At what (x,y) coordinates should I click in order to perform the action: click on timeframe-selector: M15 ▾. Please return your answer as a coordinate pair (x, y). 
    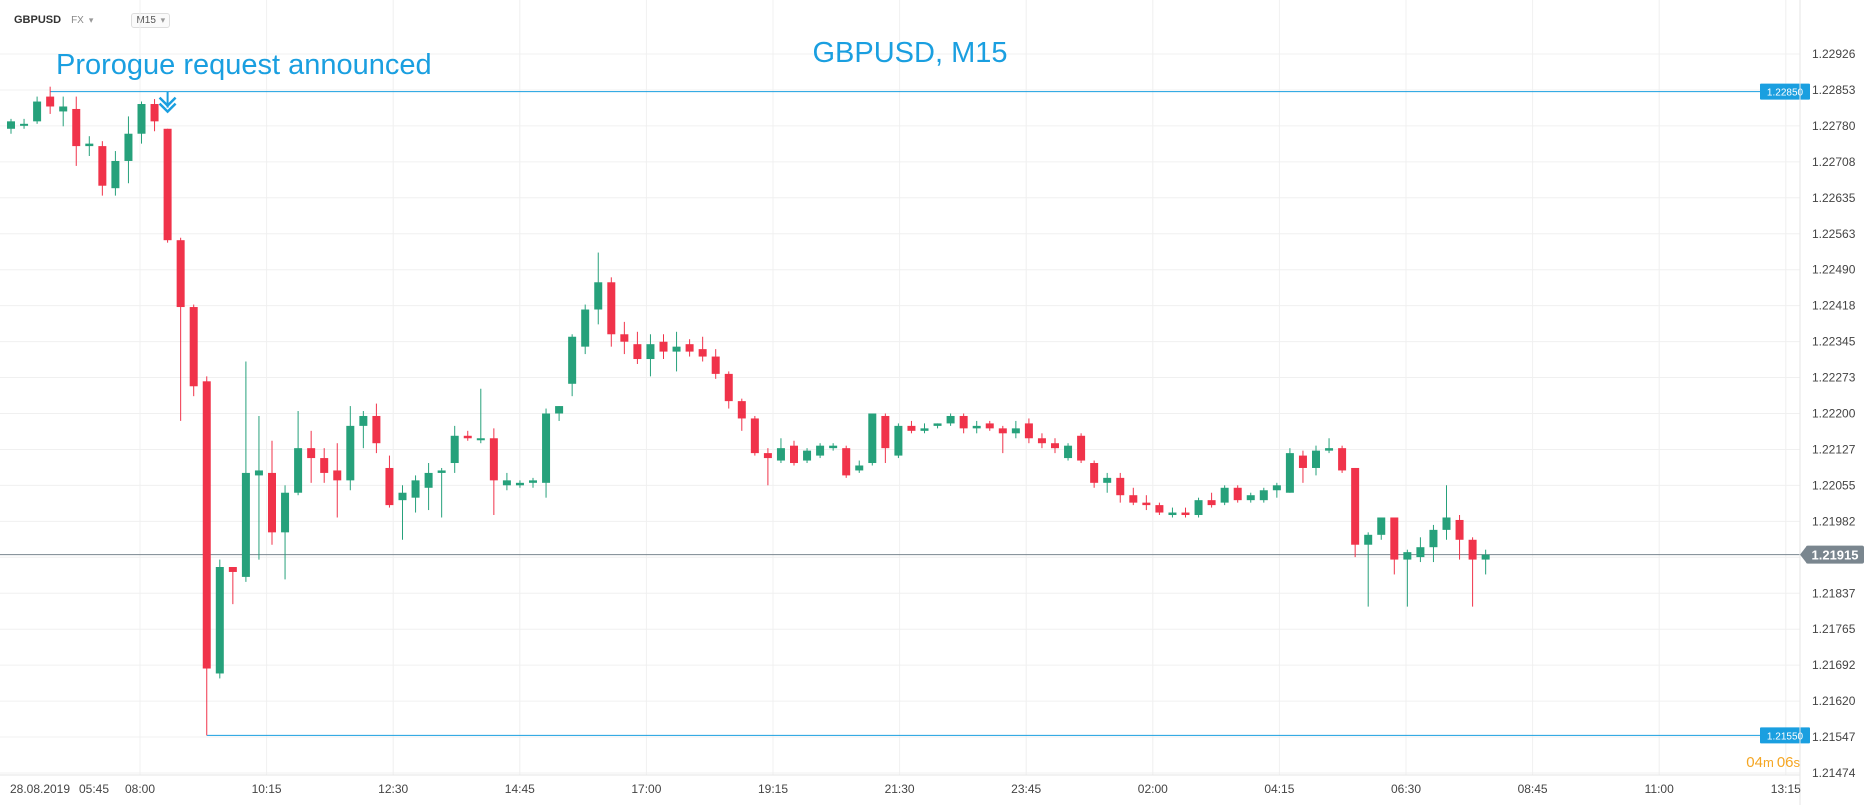
    Looking at the image, I should click on (151, 20).